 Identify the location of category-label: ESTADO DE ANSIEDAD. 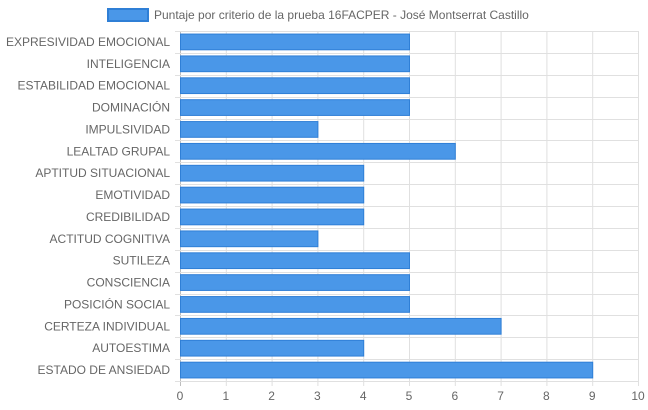
(104, 370).